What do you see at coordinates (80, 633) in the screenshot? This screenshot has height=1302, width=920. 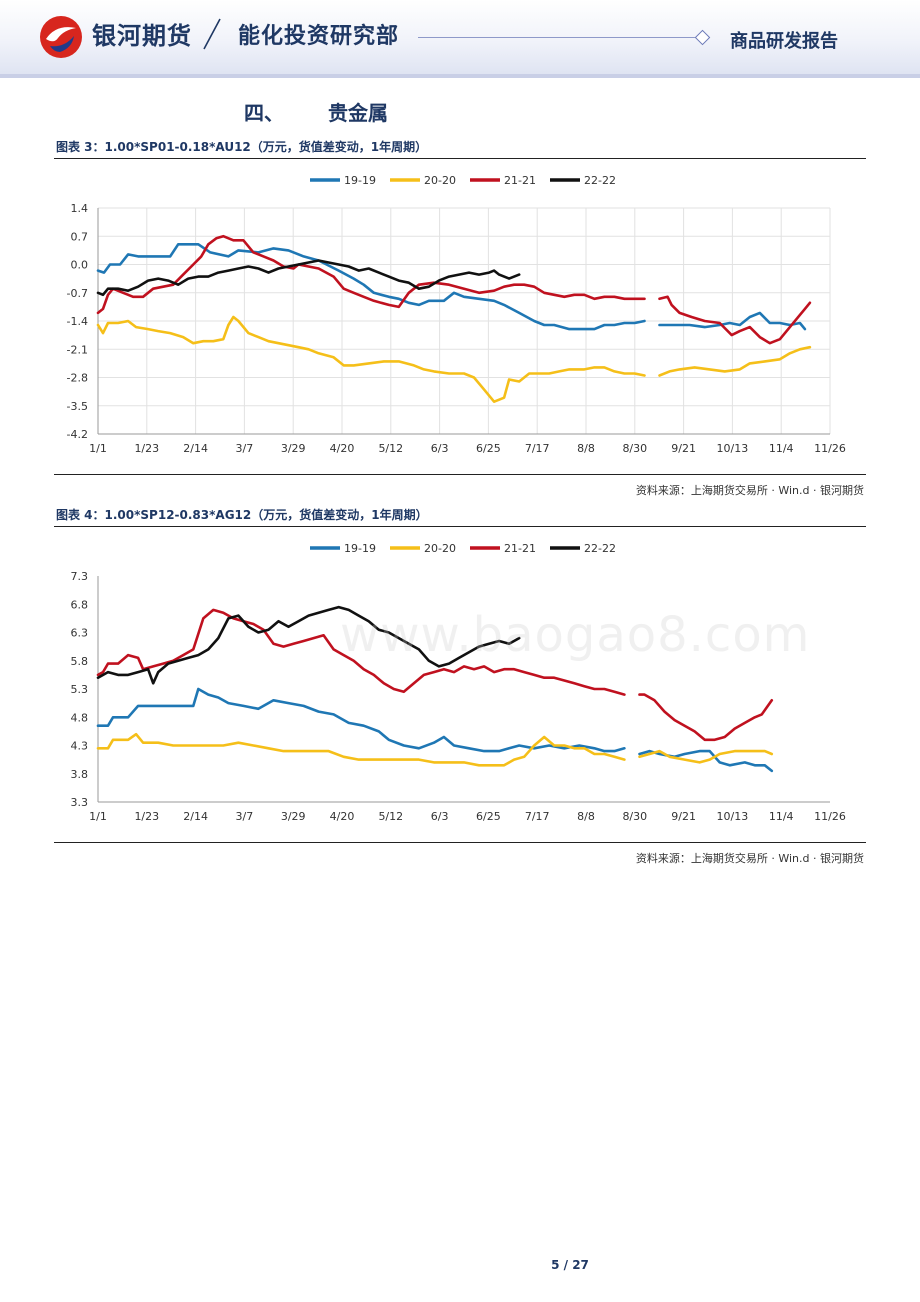 I see `y-tick-label: 6.3` at bounding box center [80, 633].